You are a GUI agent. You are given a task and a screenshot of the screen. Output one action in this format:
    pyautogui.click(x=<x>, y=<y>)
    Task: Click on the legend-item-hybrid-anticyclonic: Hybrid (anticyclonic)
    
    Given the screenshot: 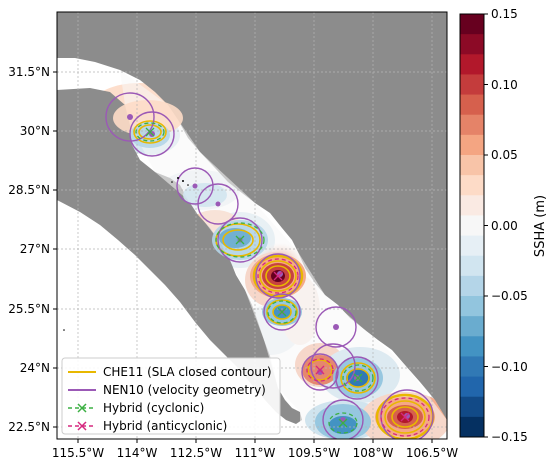 What is the action you would take?
    pyautogui.click(x=147, y=426)
    